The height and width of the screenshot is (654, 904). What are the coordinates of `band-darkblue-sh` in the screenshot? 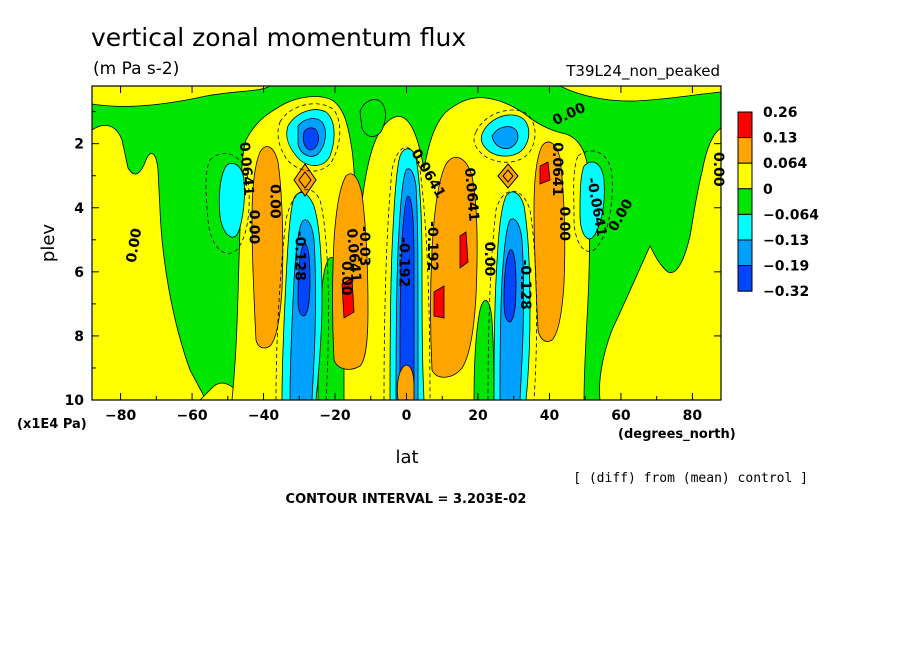 It's located at (304, 280).